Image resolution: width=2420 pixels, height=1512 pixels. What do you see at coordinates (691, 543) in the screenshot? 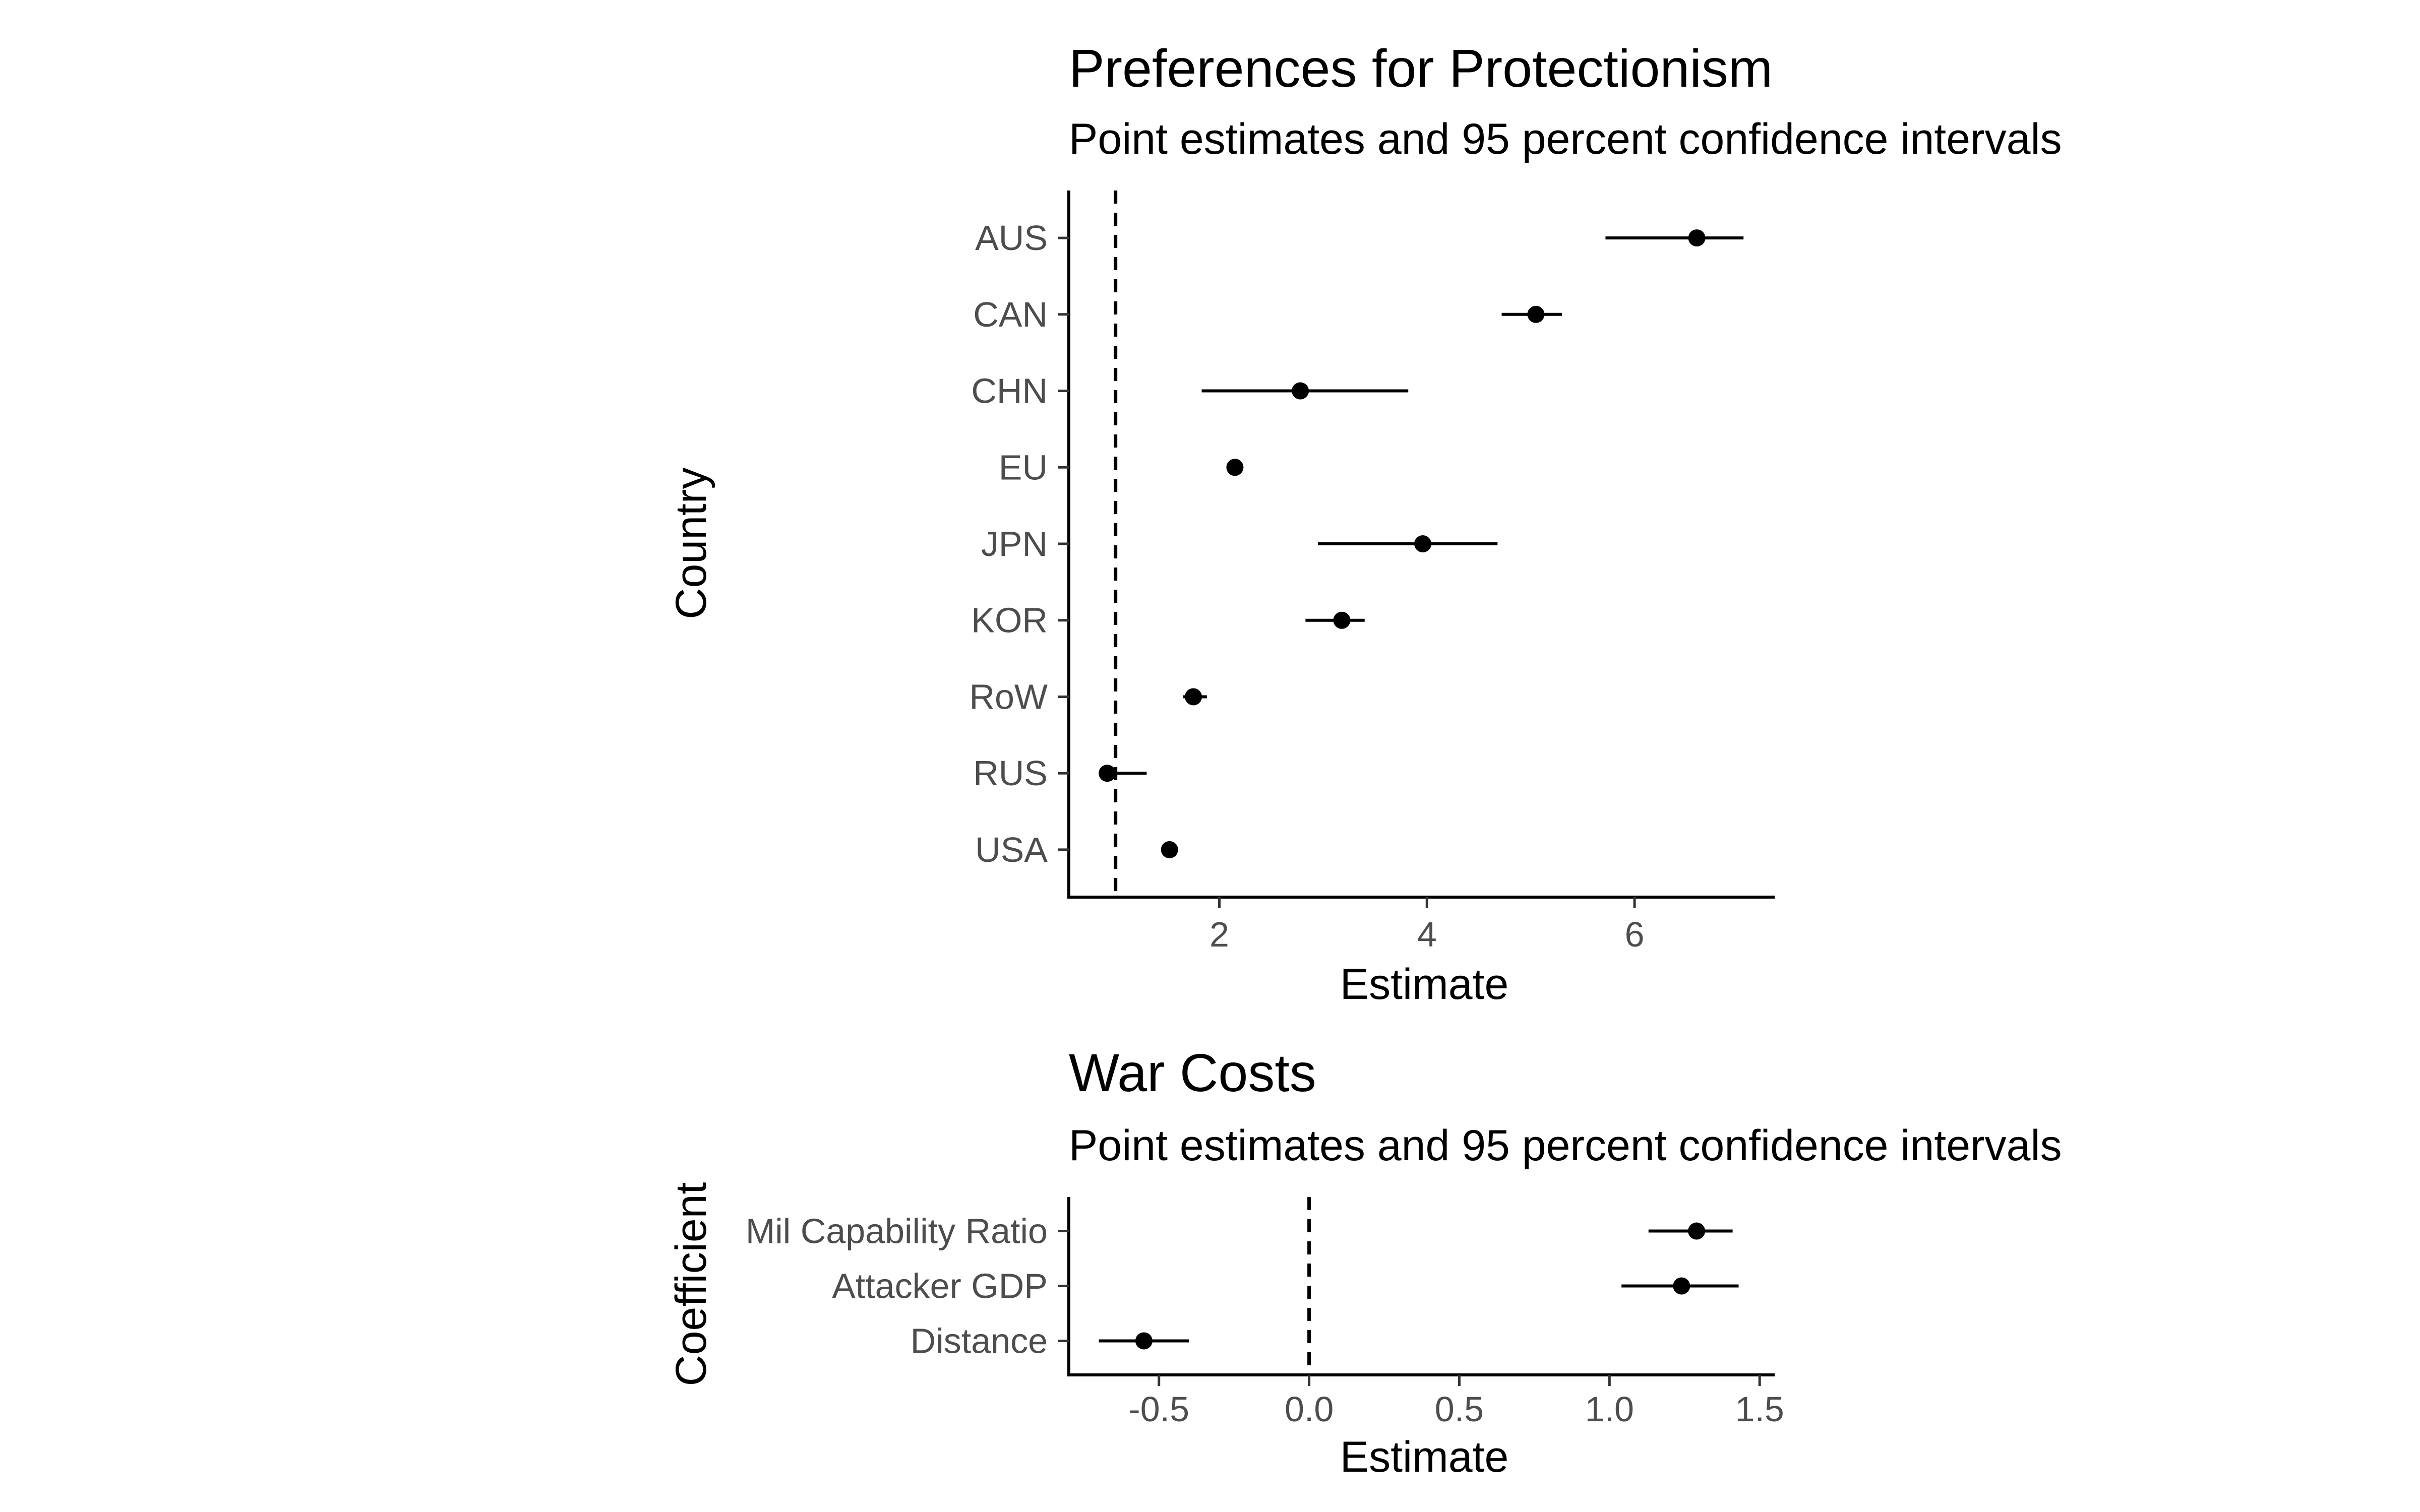
I see `protectionism-y-axis-title: Country` at bounding box center [691, 543].